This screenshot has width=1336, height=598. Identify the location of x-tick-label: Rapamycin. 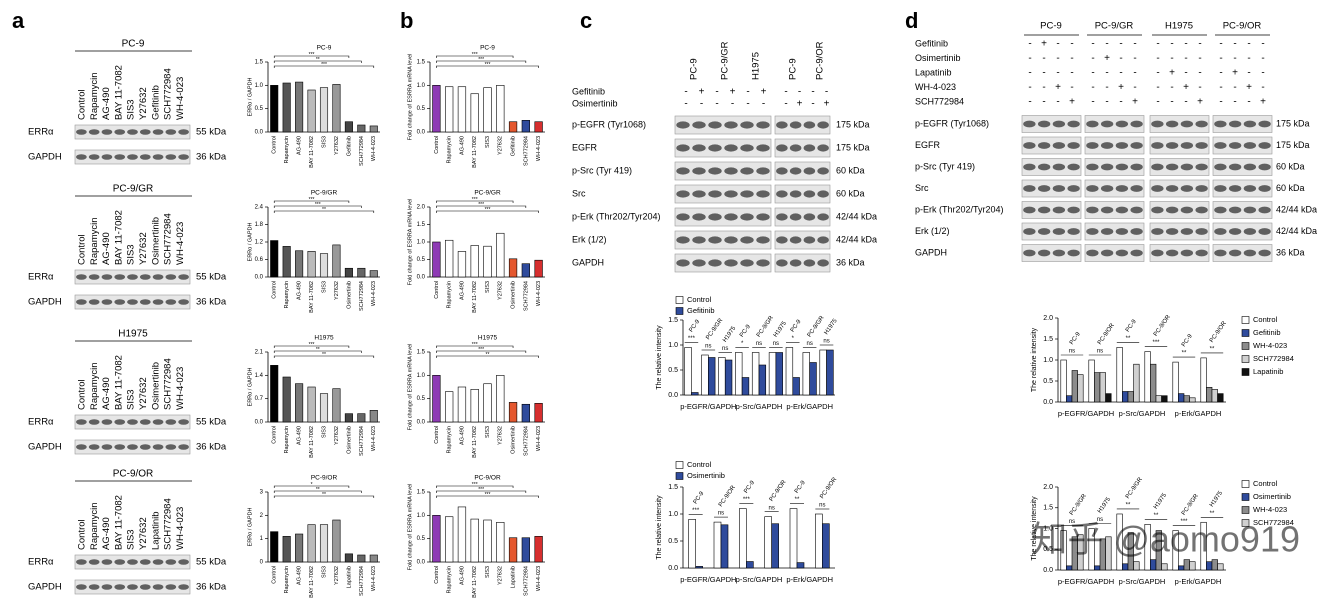
(450, 440).